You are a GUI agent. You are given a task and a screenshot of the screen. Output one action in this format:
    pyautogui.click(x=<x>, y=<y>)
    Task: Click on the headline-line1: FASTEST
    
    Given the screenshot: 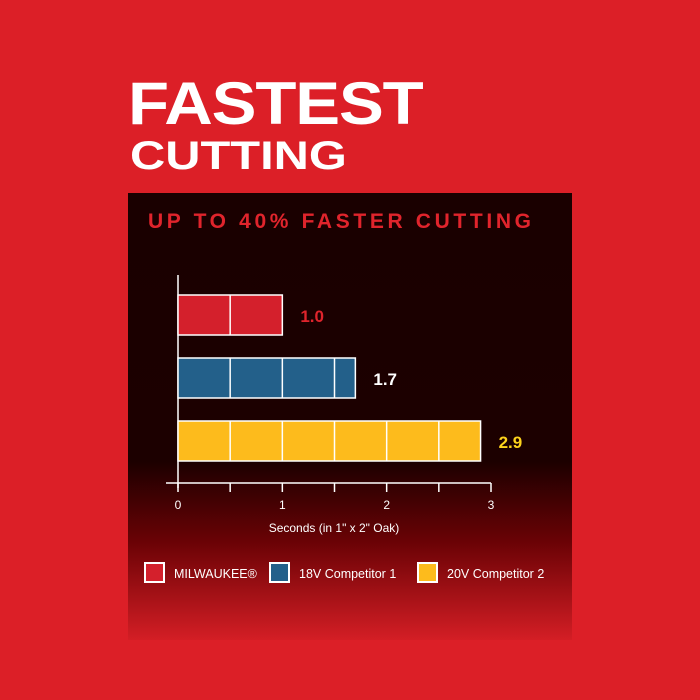 What is the action you would take?
    pyautogui.click(x=276, y=103)
    